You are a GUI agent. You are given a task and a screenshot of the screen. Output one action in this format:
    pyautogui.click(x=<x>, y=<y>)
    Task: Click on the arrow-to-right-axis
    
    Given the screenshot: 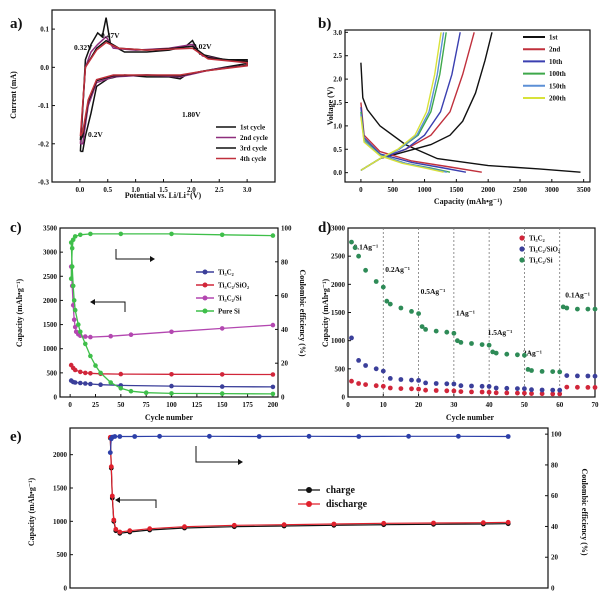 What is the action you would take?
    pyautogui.click(x=132, y=254)
    